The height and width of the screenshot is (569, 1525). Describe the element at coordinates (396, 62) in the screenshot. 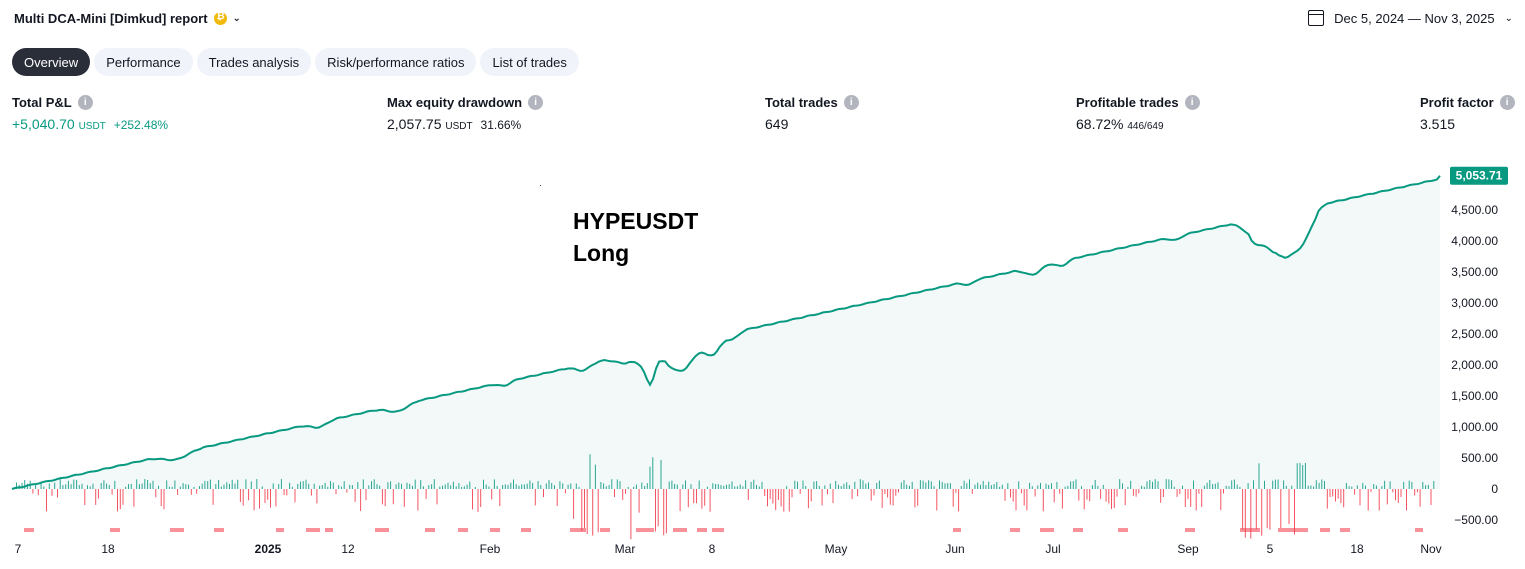

I see `tab-risk-performance-ratios: Risk/performance ratios` at that location.